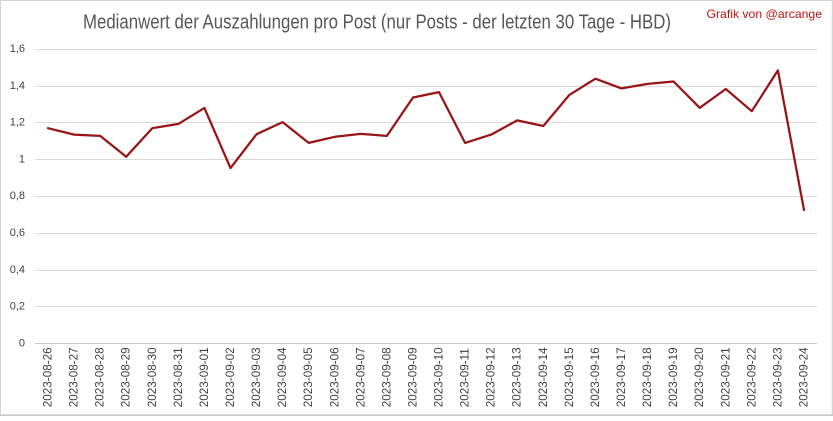 The image size is (833, 421). Describe the element at coordinates (360, 377) in the screenshot. I see `svg-text: 2023-09-07` at that location.